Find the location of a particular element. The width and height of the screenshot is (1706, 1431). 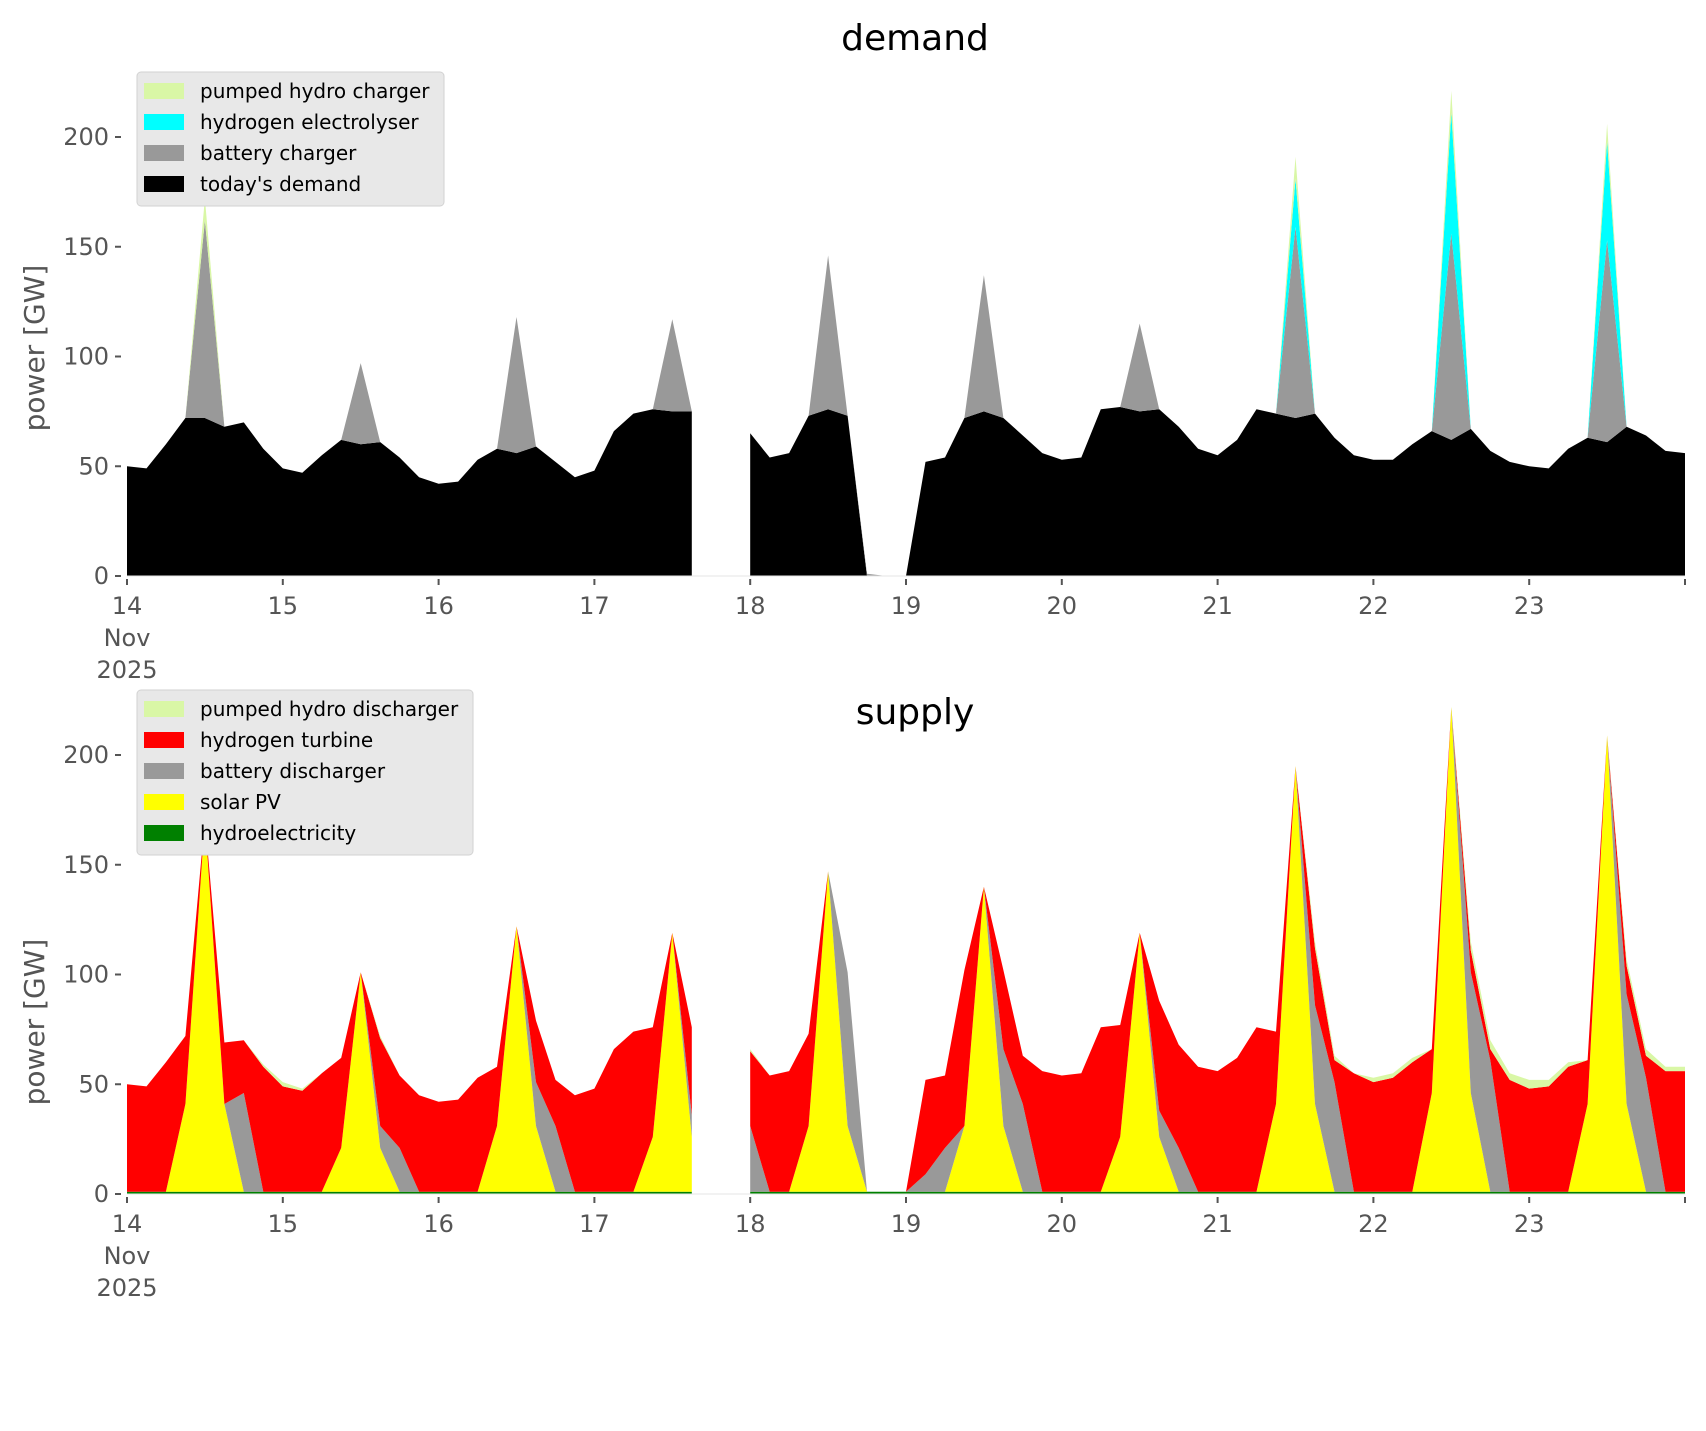

legend-swatch-today-s-demand is located at coordinates (164, 184).